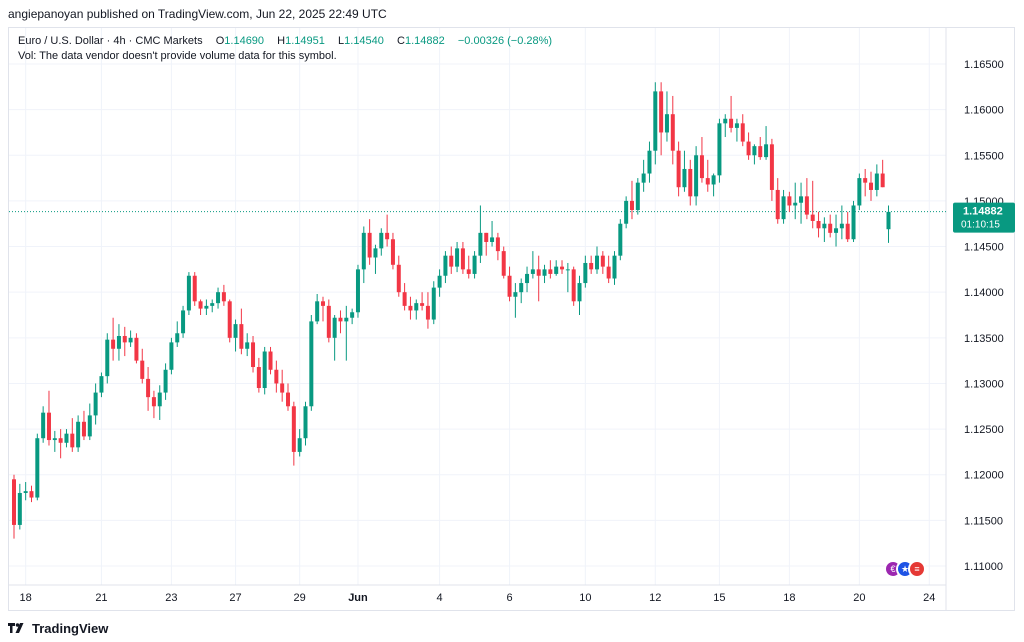  Describe the element at coordinates (905, 569) in the screenshot. I see `event-markers: € ★ ≡` at that location.